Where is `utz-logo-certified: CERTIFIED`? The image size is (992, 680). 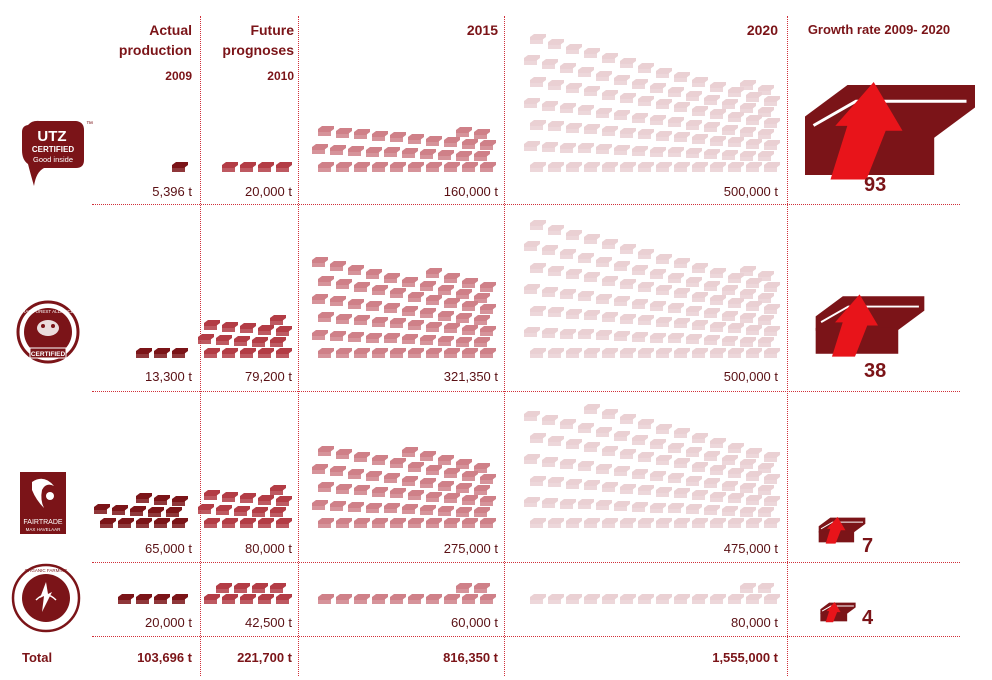
utz-logo-certified: CERTIFIED is located at coordinates (53, 149).